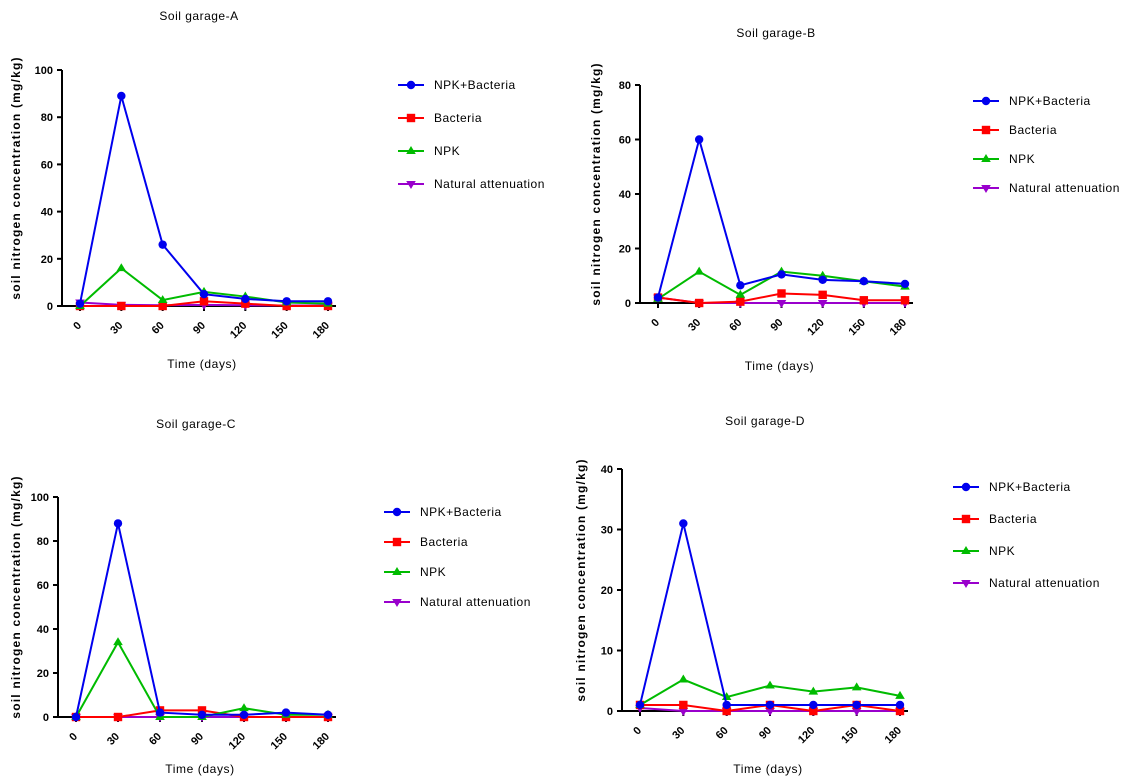 The height and width of the screenshot is (782, 1138). What do you see at coordinates (196, 424) in the screenshot?
I see `chart-title: Soil garage-C` at bounding box center [196, 424].